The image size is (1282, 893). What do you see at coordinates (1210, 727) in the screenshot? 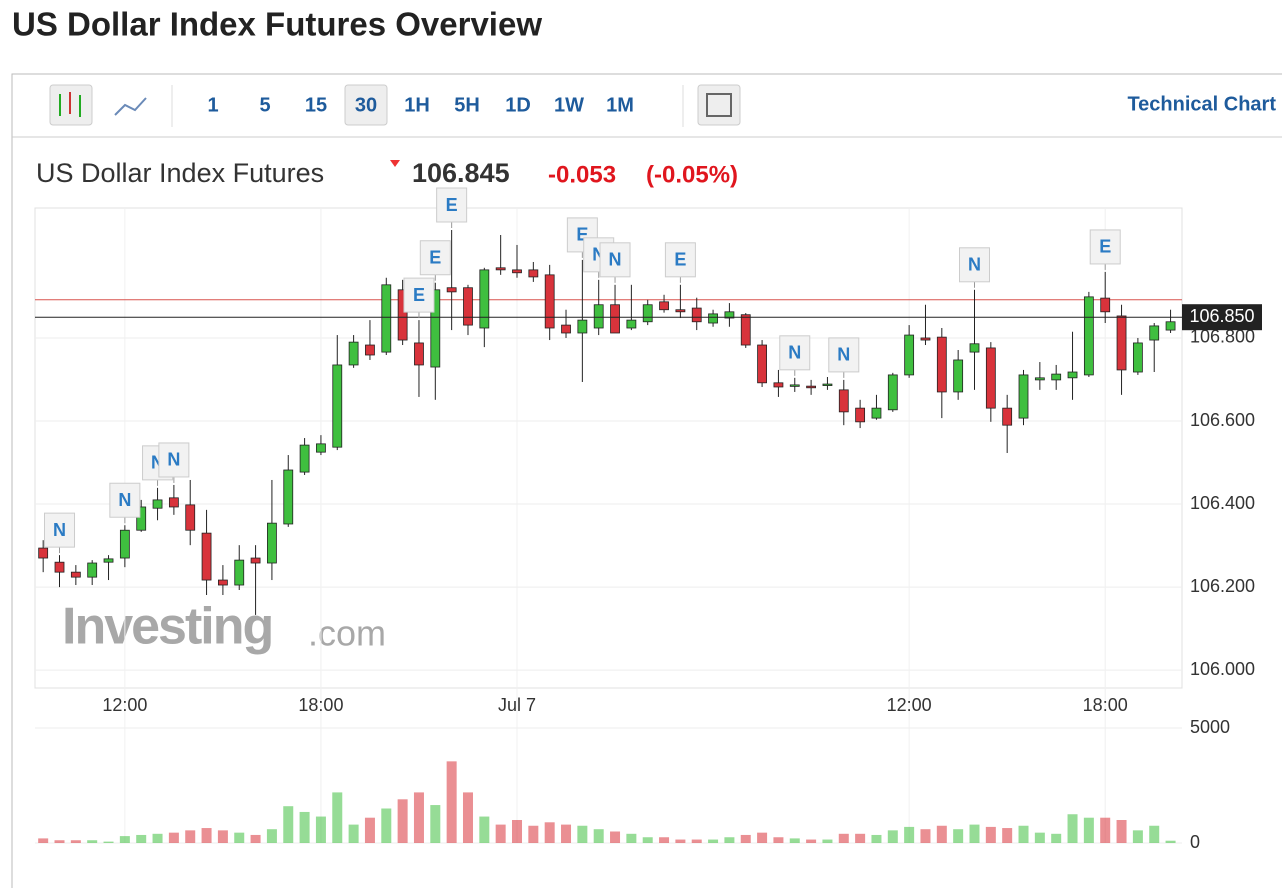
I see `y2-tick-label: 5000` at bounding box center [1210, 727].